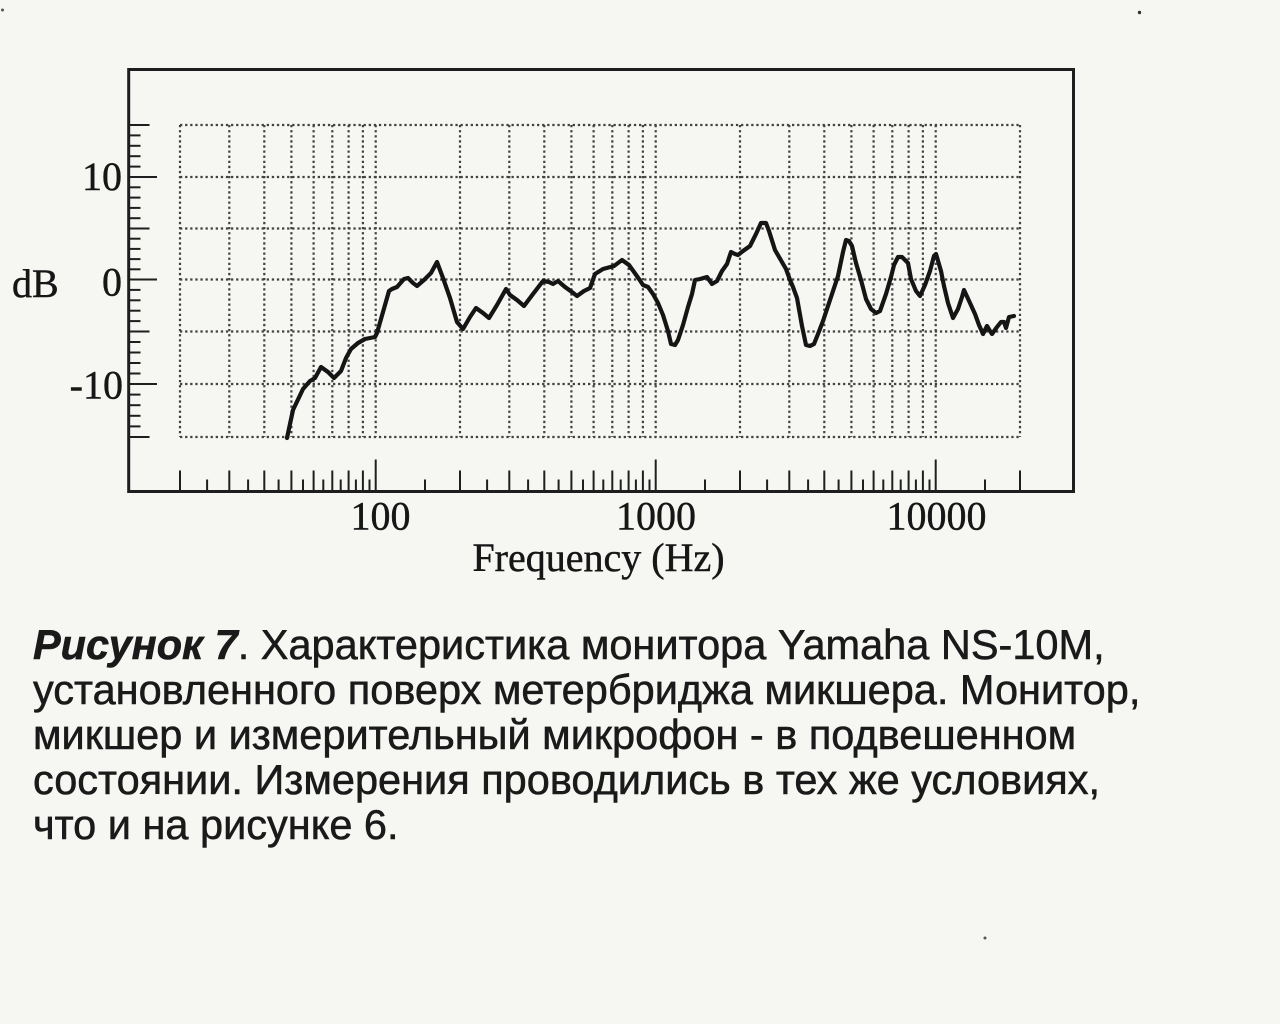  Describe the element at coordinates (216, 824) in the screenshot. I see `svg-text: что и на рисунке 6.` at that location.